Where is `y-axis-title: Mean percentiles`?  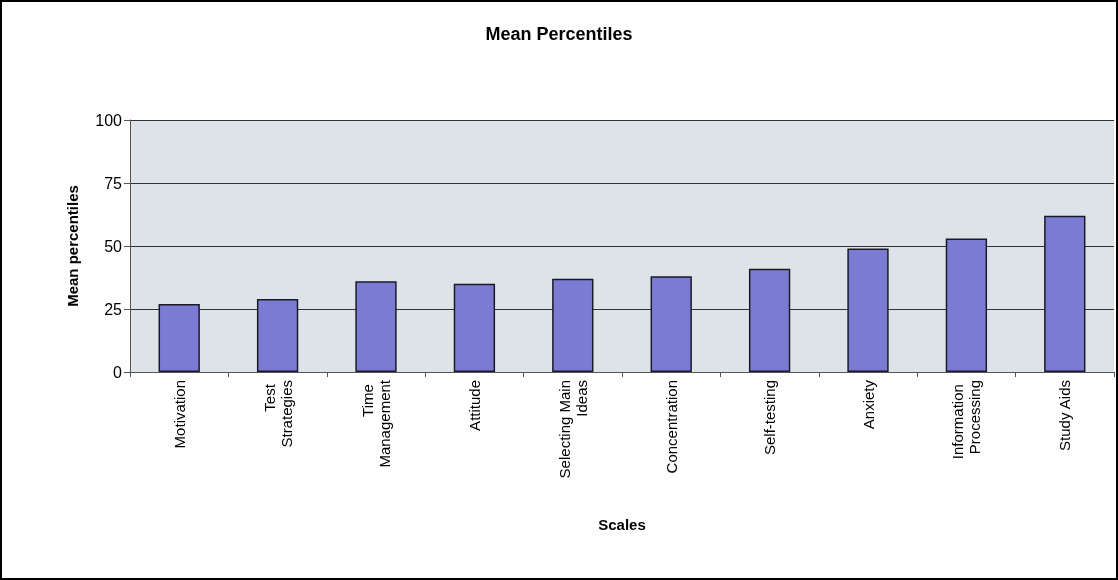 y-axis-title: Mean percentiles is located at coordinates (72, 246).